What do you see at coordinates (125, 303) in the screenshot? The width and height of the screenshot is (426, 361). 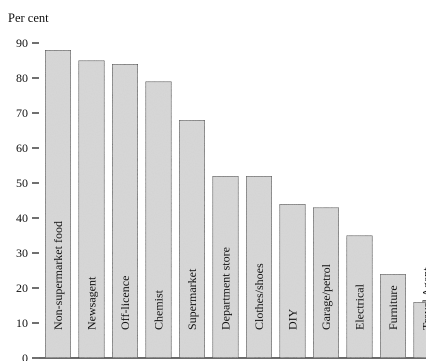 I see `bar-label-3: Off-licence` at bounding box center [125, 303].